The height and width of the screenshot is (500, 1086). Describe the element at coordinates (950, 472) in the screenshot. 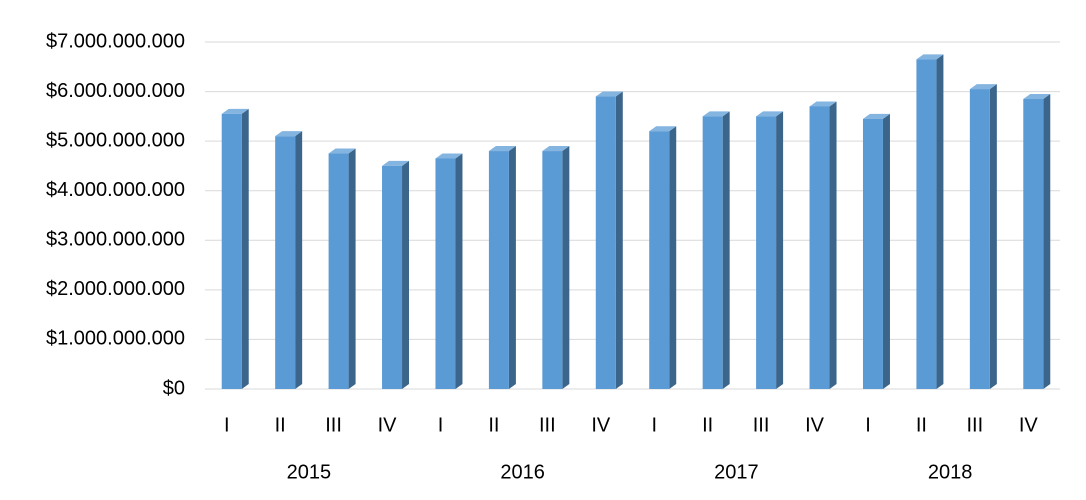

I see `x-group-label: 2018` at that location.